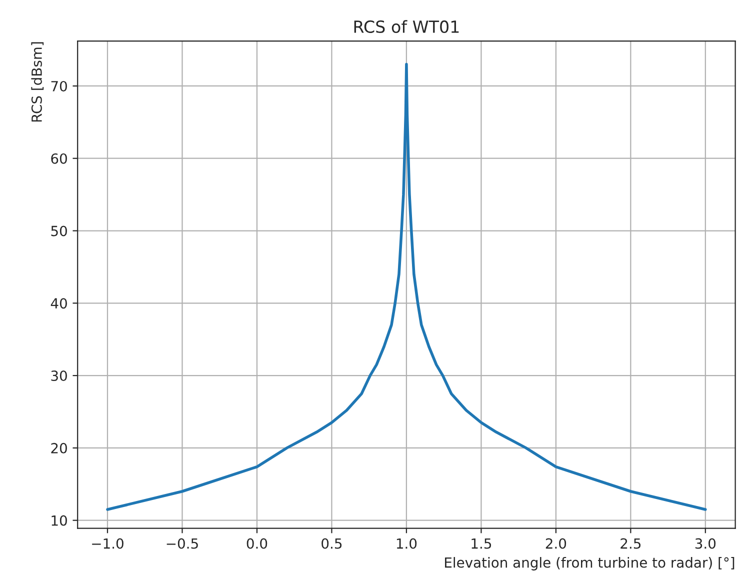 Image resolution: width=739 pixels, height=587 pixels. Describe the element at coordinates (589, 563) in the screenshot. I see `x-axis-title: Elevation angle (from turbine to radar) [°]` at that location.